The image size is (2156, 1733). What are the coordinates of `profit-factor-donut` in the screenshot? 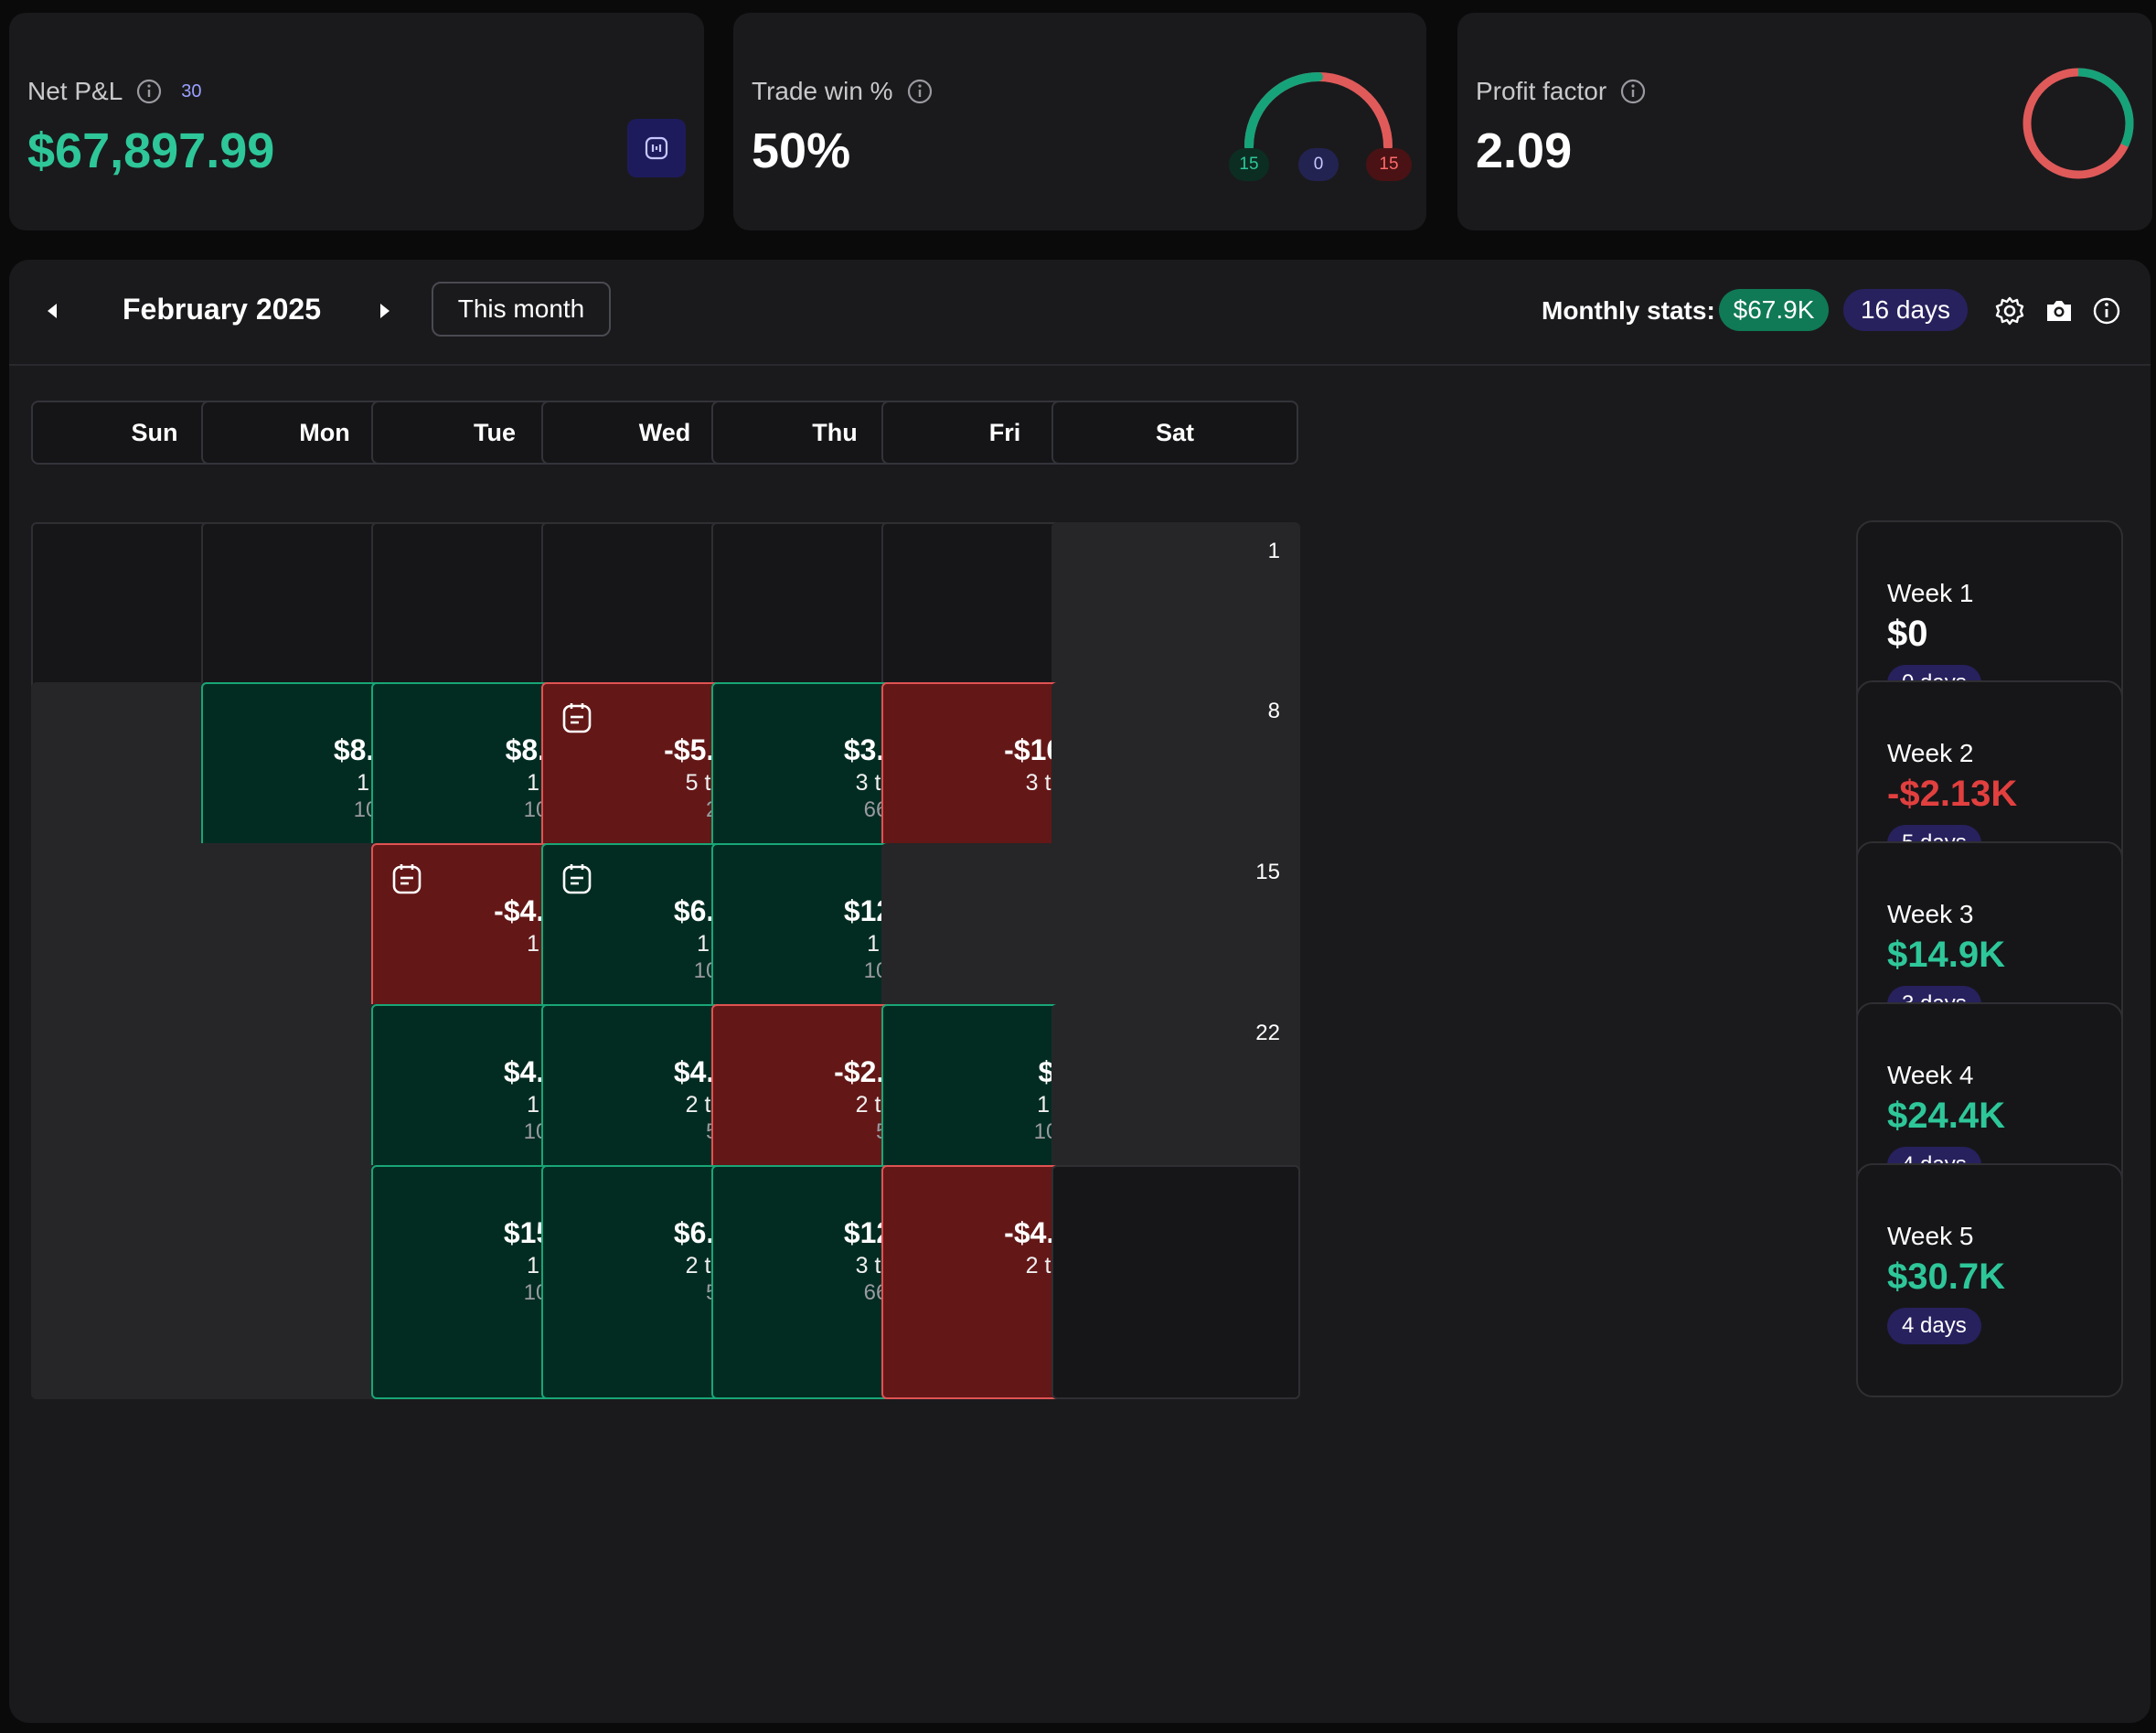 It's located at (2078, 123).